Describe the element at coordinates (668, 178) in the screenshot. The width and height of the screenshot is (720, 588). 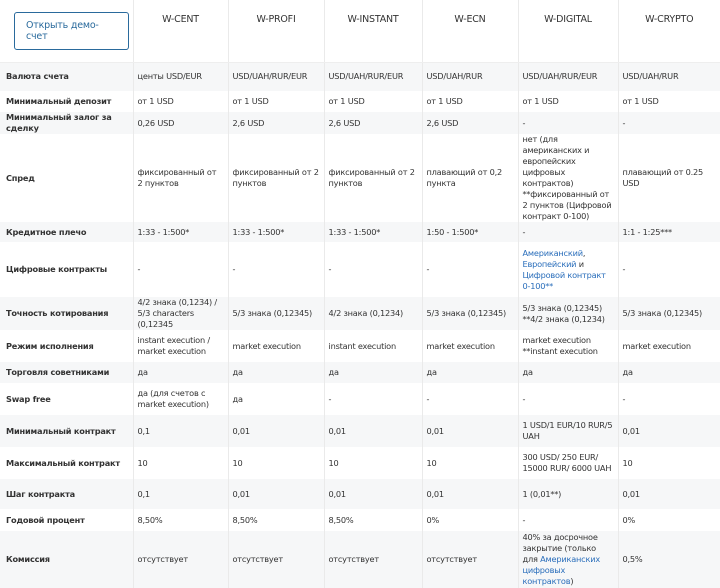
I see `table-cell: плавающий от 0.25 USD` at that location.